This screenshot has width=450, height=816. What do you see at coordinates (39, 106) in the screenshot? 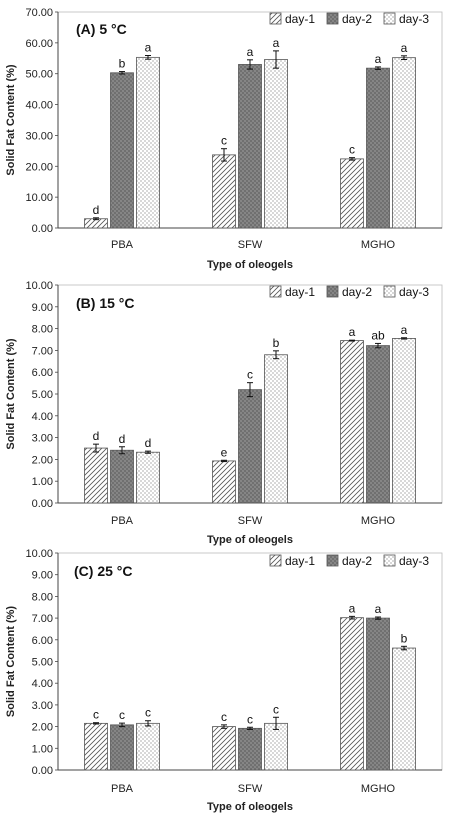
I see `y-tick-label: 40.00` at bounding box center [39, 106].